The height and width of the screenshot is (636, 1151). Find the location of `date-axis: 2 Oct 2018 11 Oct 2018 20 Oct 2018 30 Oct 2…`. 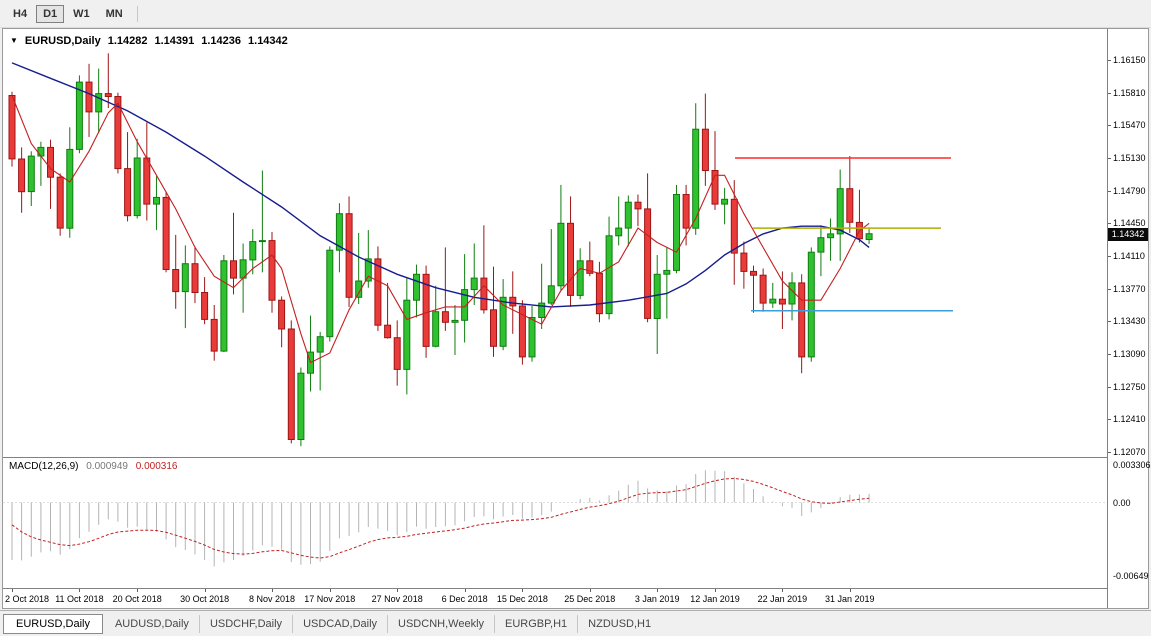

date-axis: 2 Oct 2018 11 Oct 2018 20 Oct 2018 30 Oct 2… is located at coordinates (555, 598).